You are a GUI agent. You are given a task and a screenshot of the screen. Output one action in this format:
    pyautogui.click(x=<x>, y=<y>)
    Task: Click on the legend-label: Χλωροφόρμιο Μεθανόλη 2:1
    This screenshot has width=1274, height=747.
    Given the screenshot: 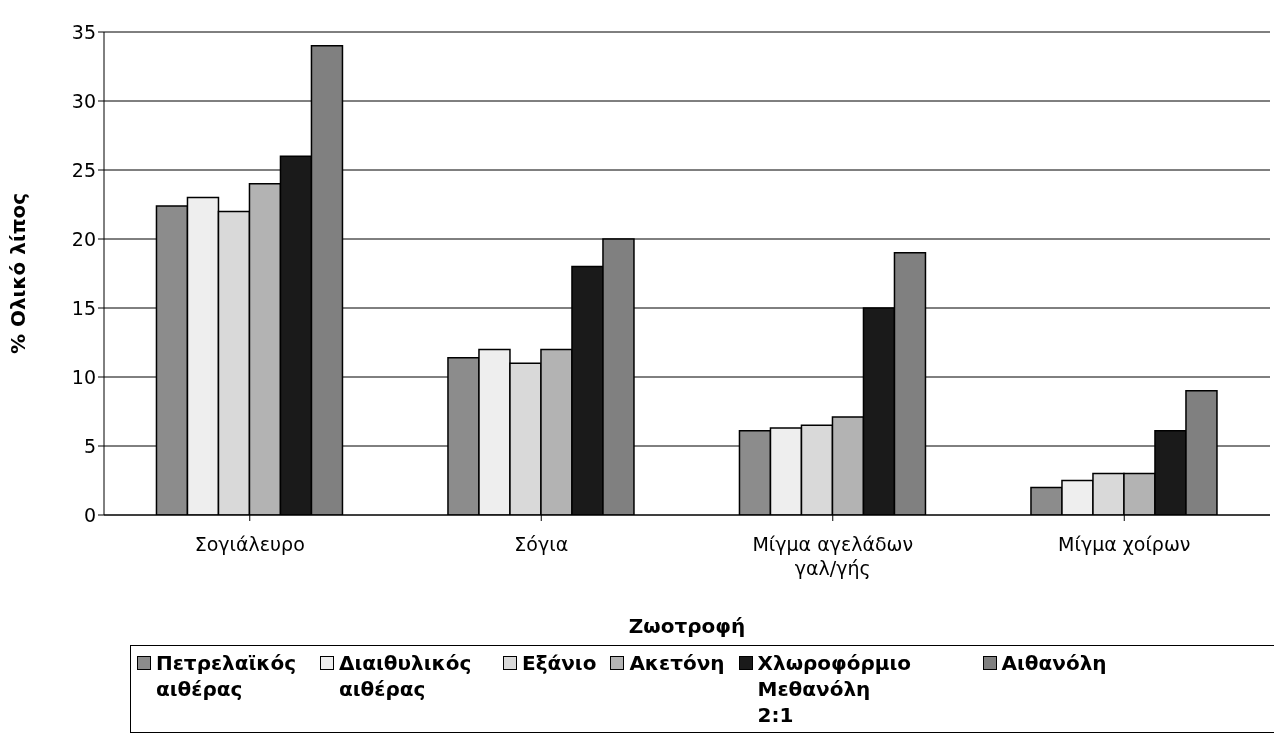 What is the action you would take?
    pyautogui.click(x=834, y=689)
    